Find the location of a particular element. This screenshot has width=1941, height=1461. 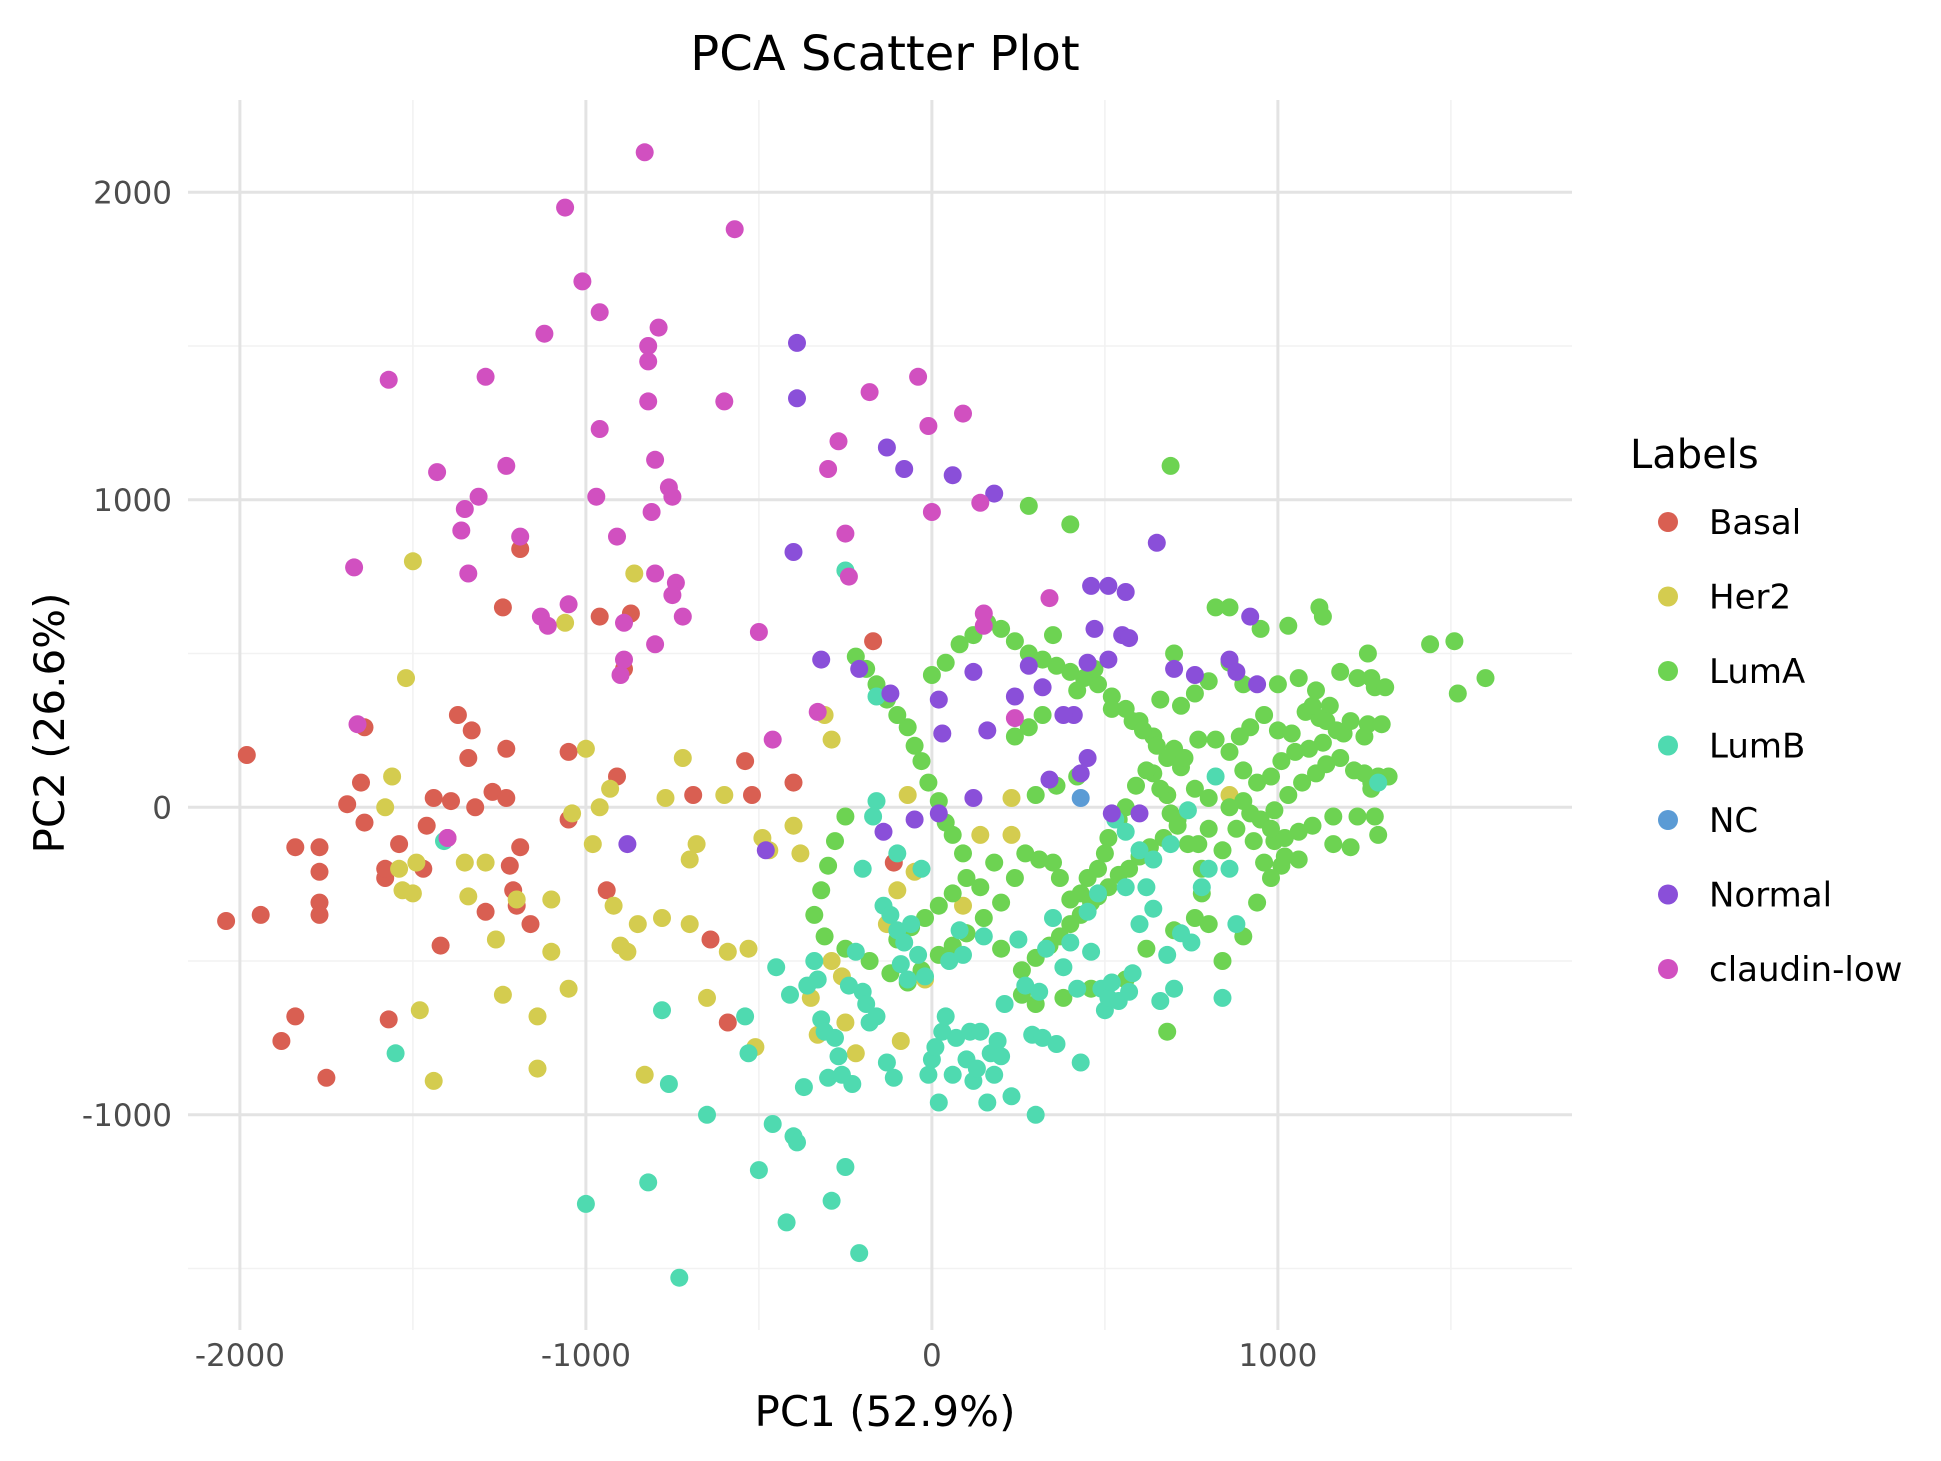

chart-title: PCA Scatter Plot is located at coordinates (884, 54).